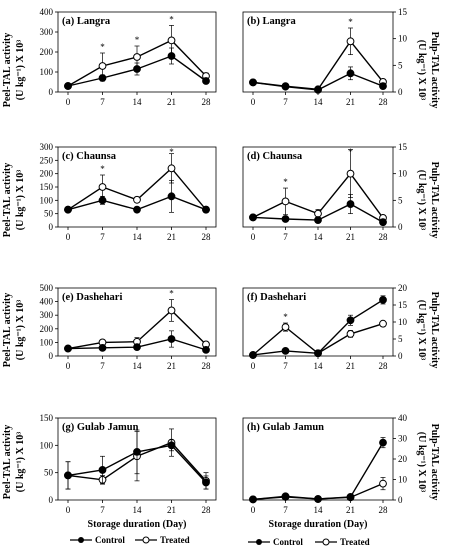 This screenshot has width=455, height=550. I want to click on y-tick-label: 5, so click(400, 65).